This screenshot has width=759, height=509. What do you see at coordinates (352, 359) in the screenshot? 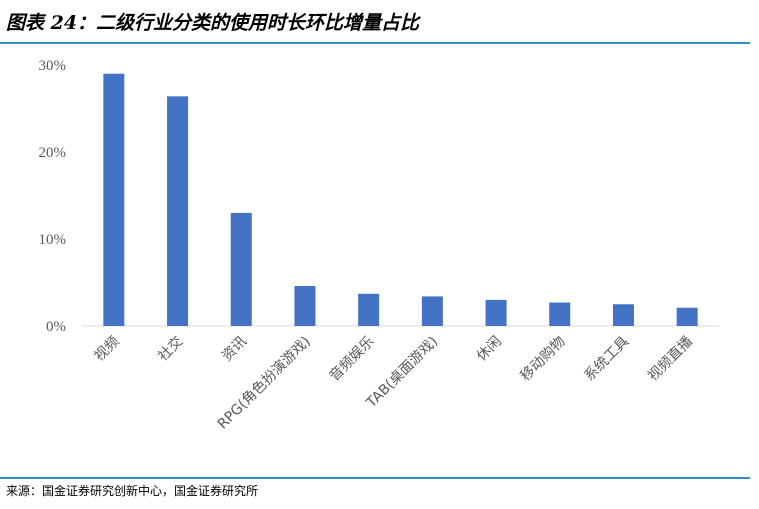
I see `x-tick-label: 音频娱乐` at bounding box center [352, 359].